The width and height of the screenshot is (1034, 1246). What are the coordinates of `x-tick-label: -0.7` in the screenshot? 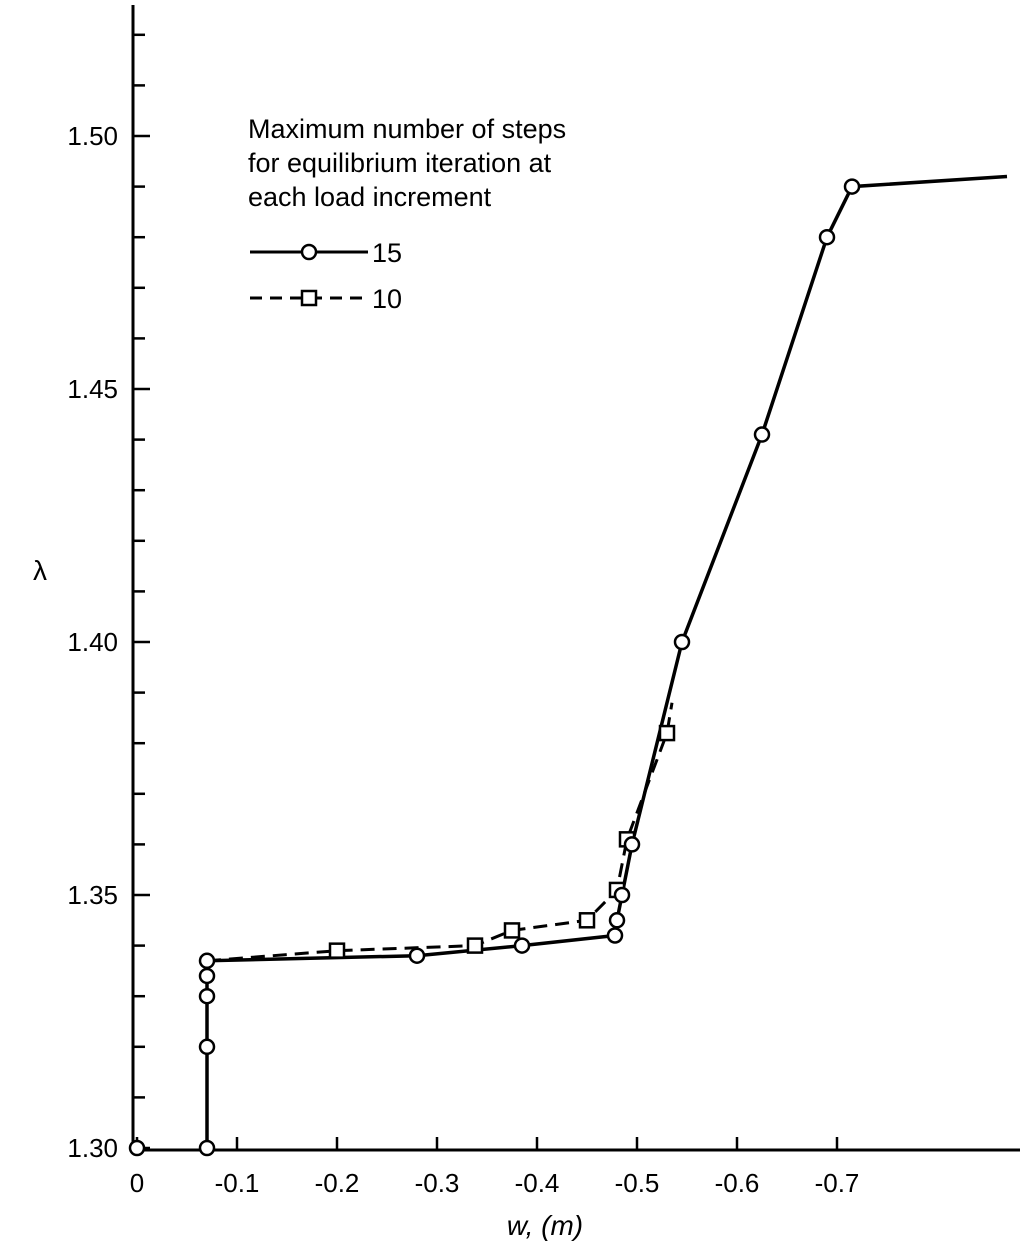 It's located at (837, 1183).